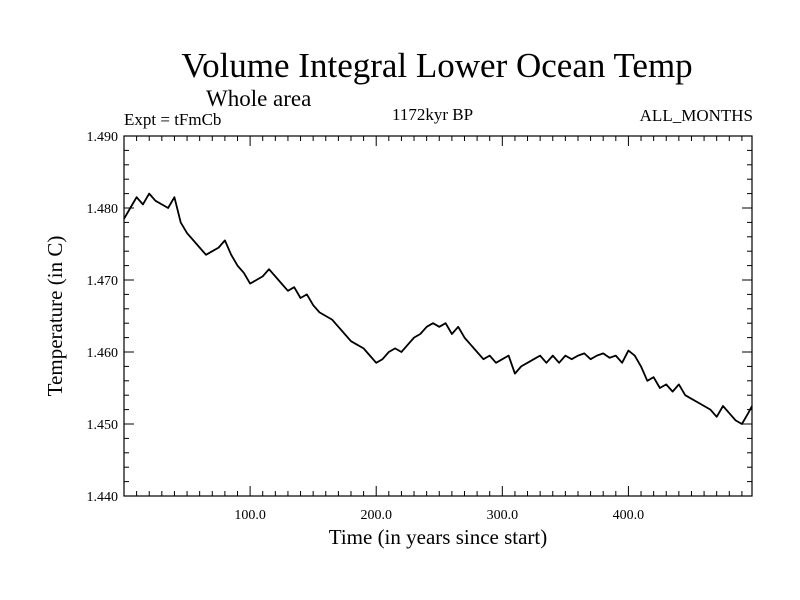 Image resolution: width=800 pixels, height=600 pixels. Describe the element at coordinates (103, 353) in the screenshot. I see `y-tick-label: 1.460` at that location.